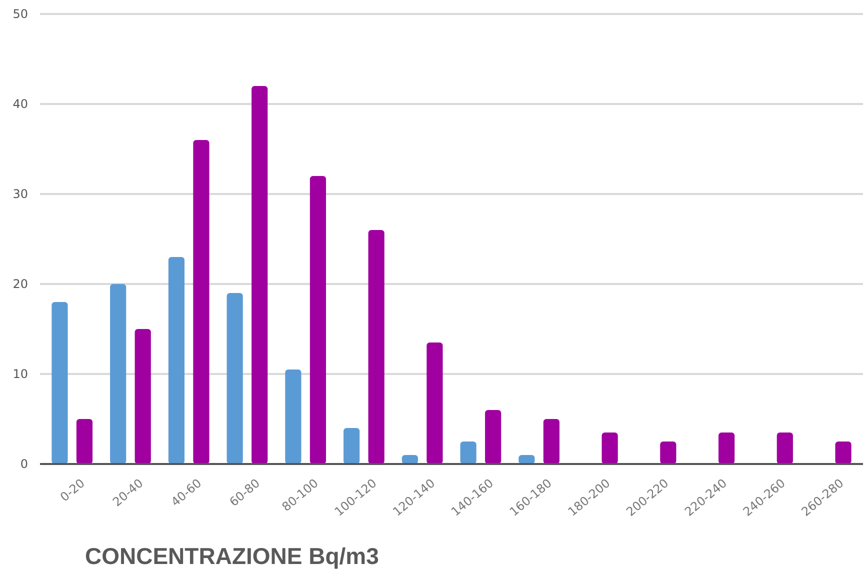  I want to click on y-tick-label: 30, so click(20, 194).